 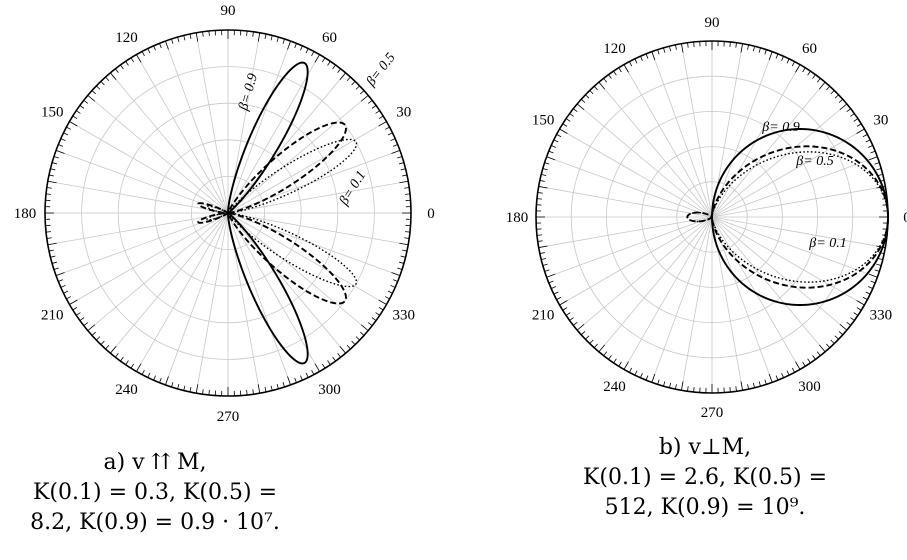 What do you see at coordinates (380, 70) in the screenshot?
I see `series-label: β= 0.5` at bounding box center [380, 70].